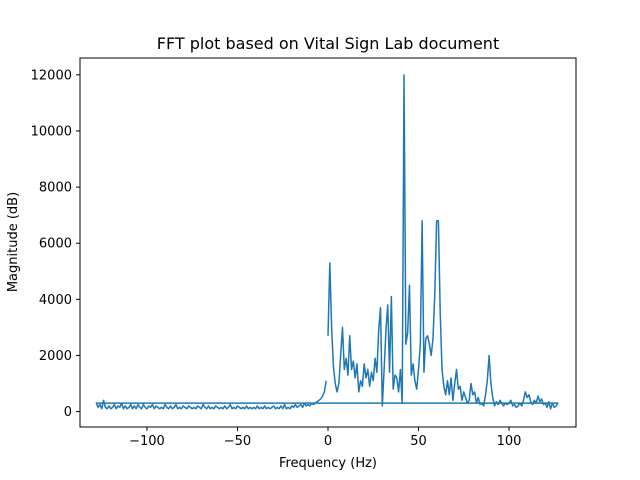 The image size is (640, 480). I want to click on x-tick-label: 50, so click(418, 441).